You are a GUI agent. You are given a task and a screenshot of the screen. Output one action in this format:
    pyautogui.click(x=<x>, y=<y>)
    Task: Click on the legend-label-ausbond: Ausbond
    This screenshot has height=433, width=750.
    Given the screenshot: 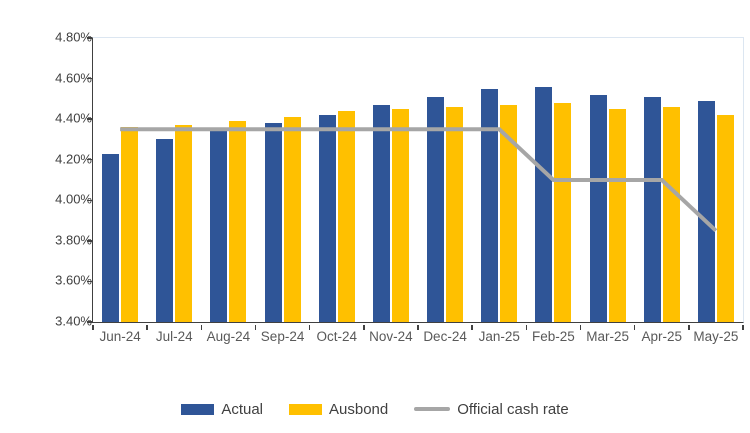 What is the action you would take?
    pyautogui.click(x=359, y=409)
    